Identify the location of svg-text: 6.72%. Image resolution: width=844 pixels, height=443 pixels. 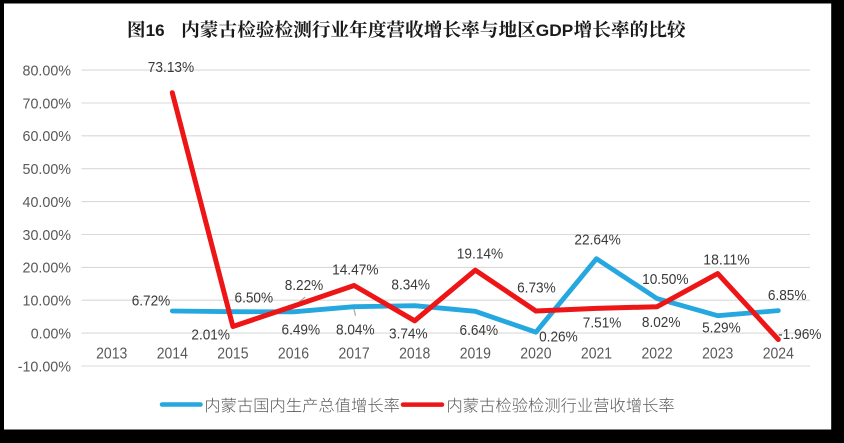
(151, 300).